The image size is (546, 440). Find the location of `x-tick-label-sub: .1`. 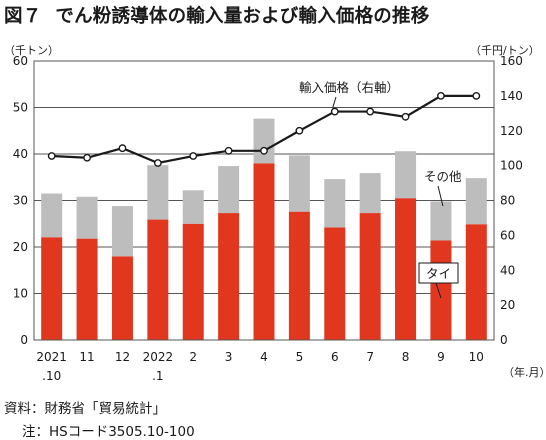

x-tick-label-sub: .1 is located at coordinates (157, 376).